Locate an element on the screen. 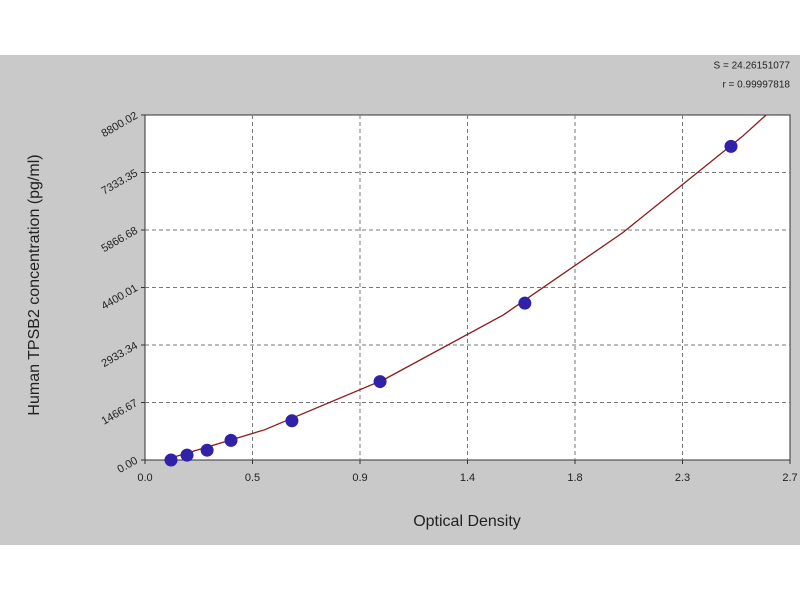 This screenshot has height=600, width=800. x-tick-label: 2.7 is located at coordinates (789, 478).